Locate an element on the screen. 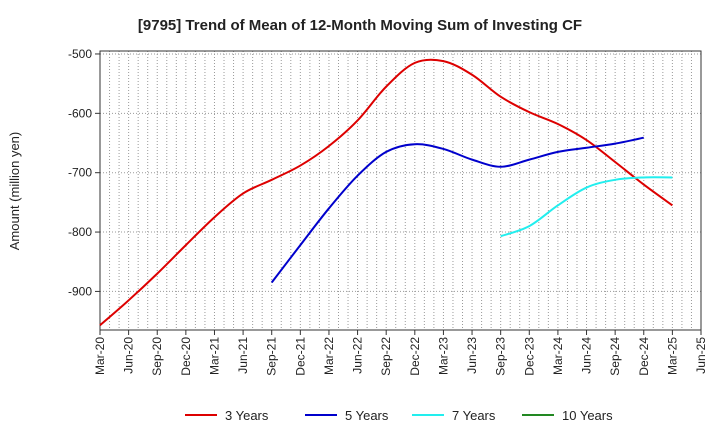 Image resolution: width=720 pixels, height=440 pixels. x-tick-label: Dec-23 is located at coordinates (529, 356).